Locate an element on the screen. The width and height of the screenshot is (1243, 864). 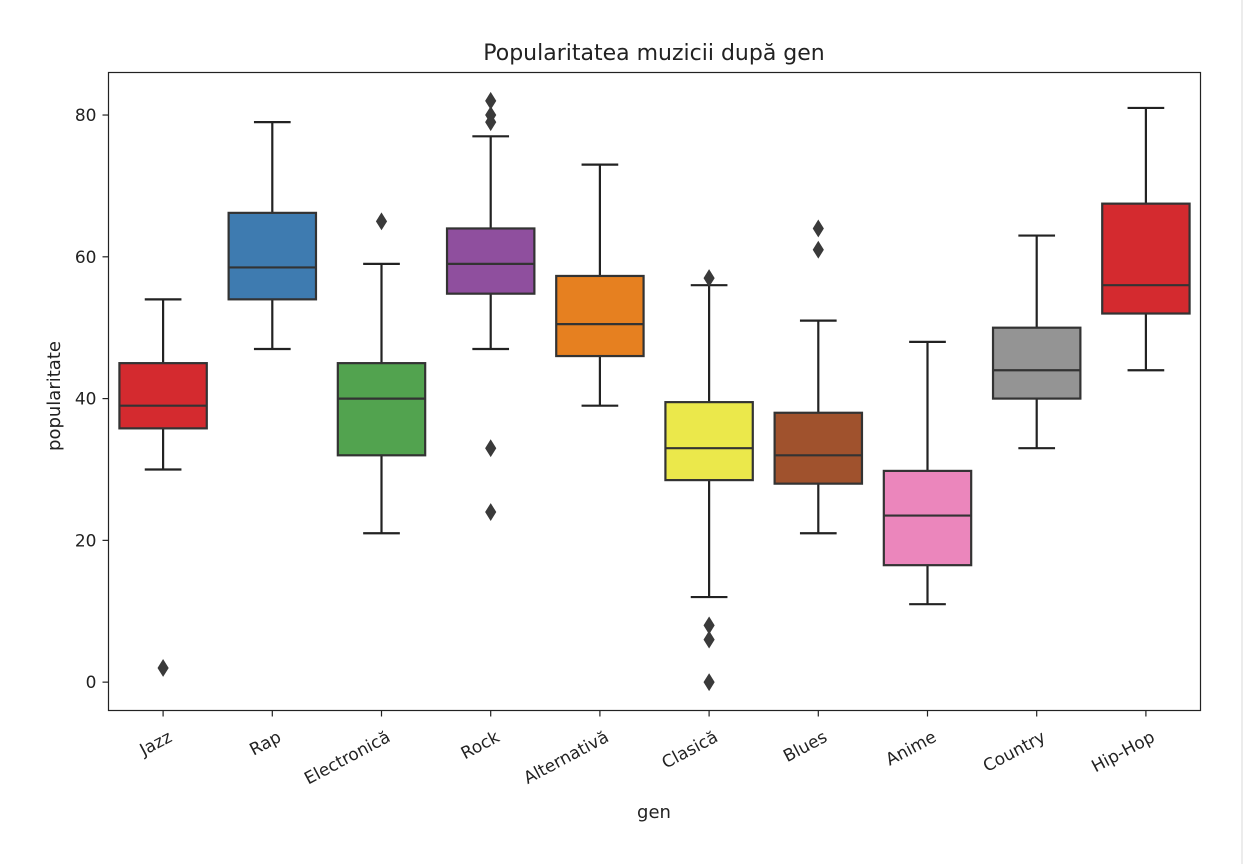
box-group-alternativă is located at coordinates (600, 285).